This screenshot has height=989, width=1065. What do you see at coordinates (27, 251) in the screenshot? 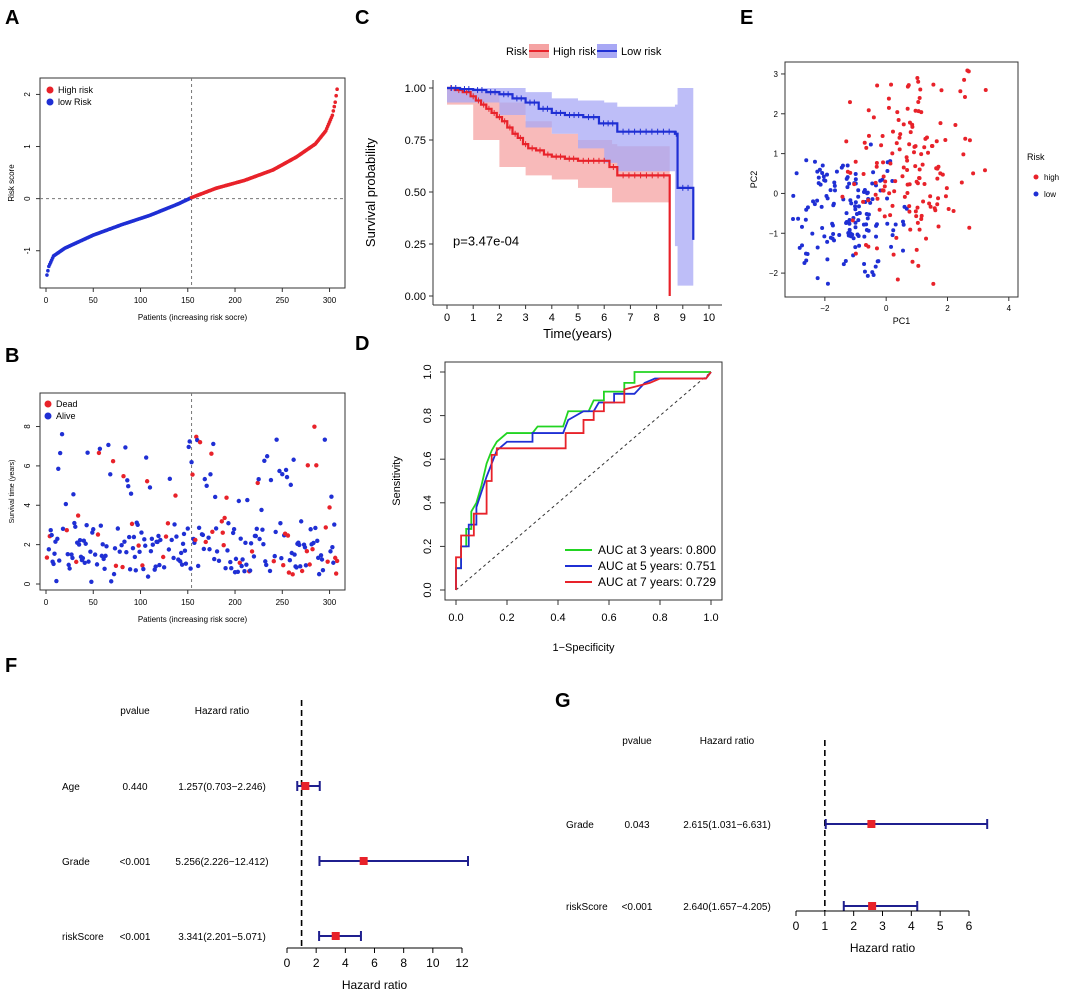
I see `y-tick-label: -1` at bounding box center [27, 251].